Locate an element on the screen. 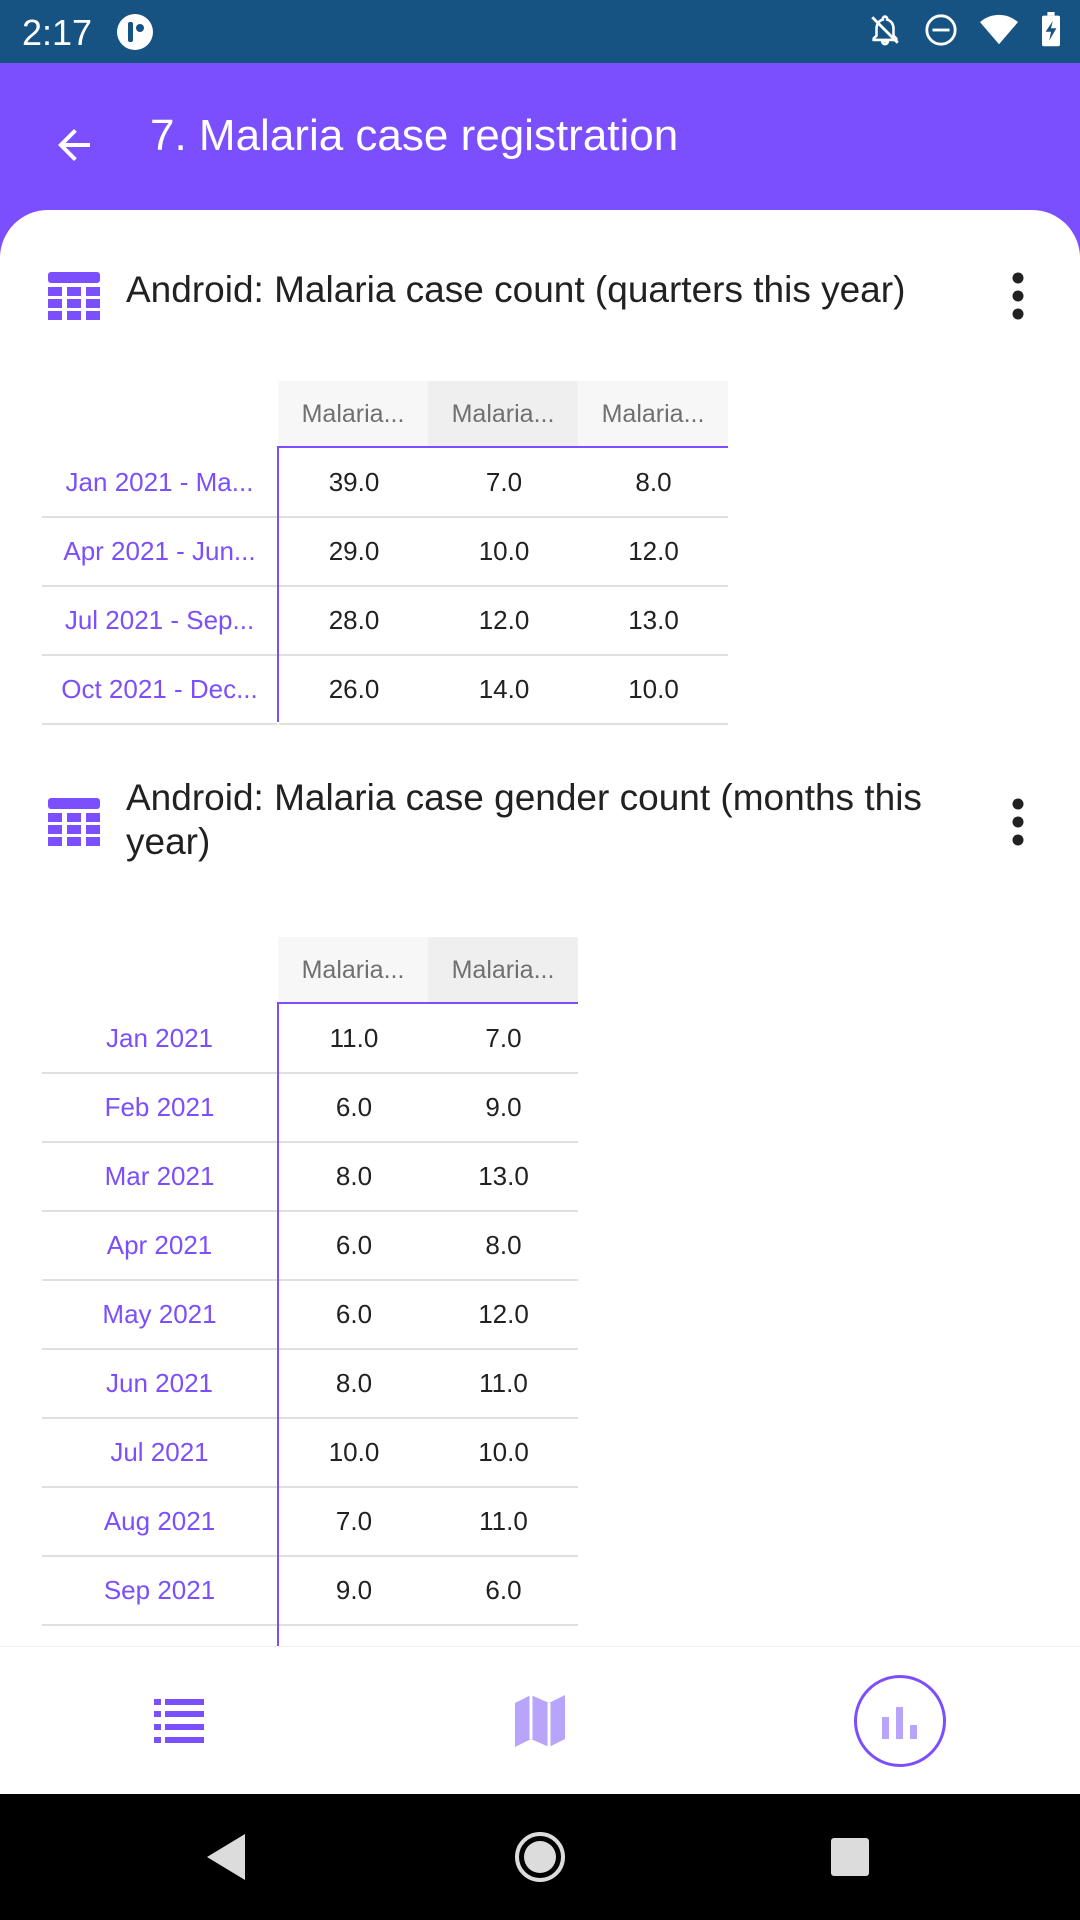  row-header: Jan 2021 is located at coordinates (159, 1039).